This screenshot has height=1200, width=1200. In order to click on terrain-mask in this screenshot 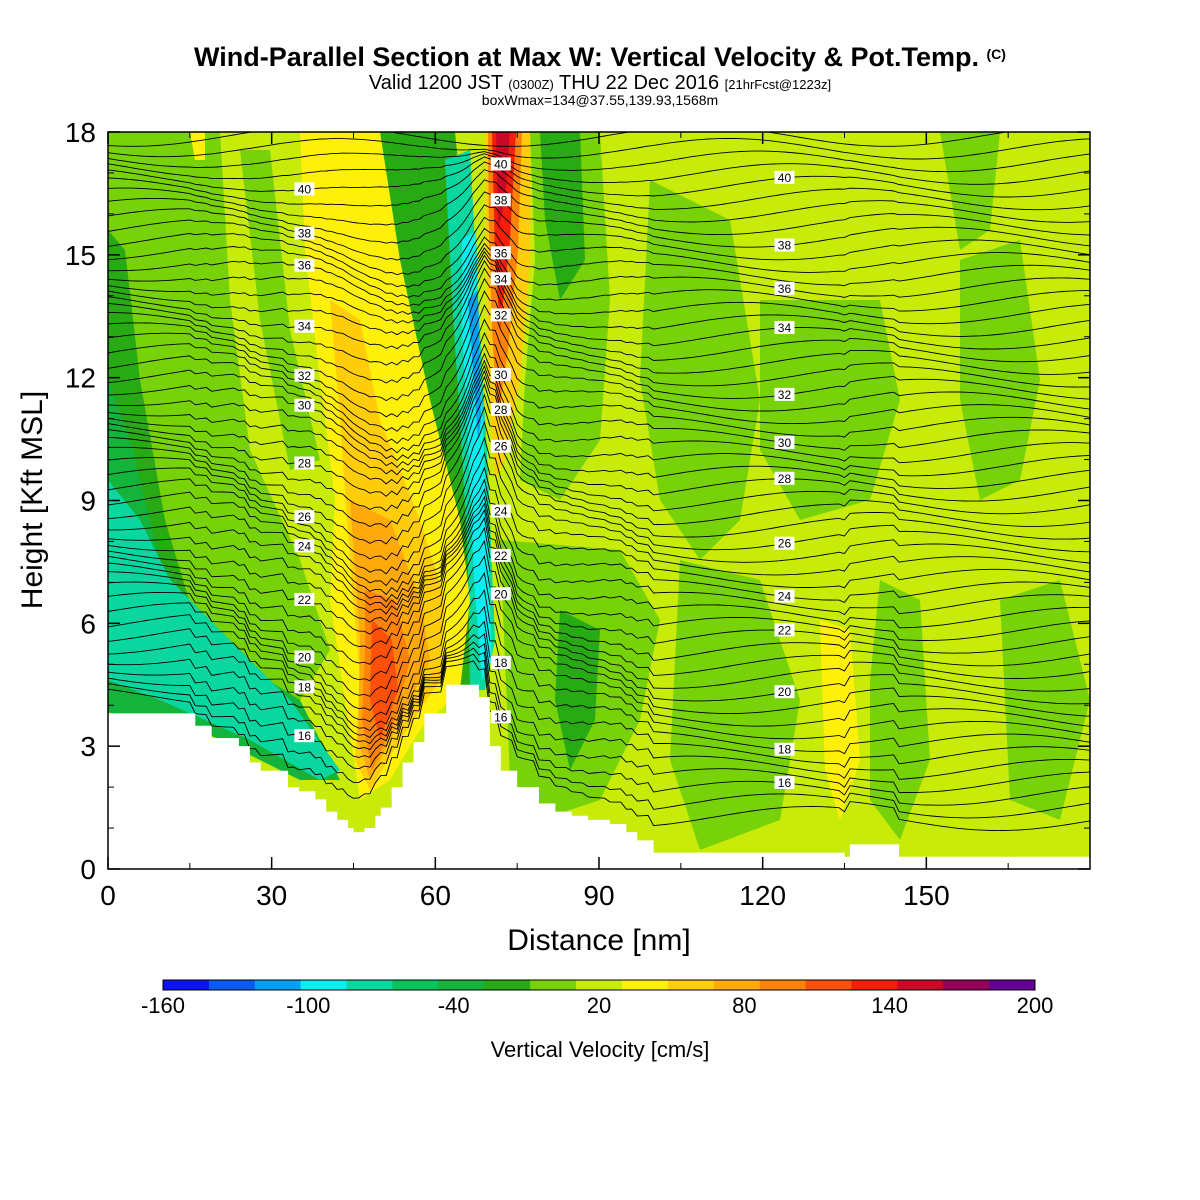, I will do `click(599, 776)`.